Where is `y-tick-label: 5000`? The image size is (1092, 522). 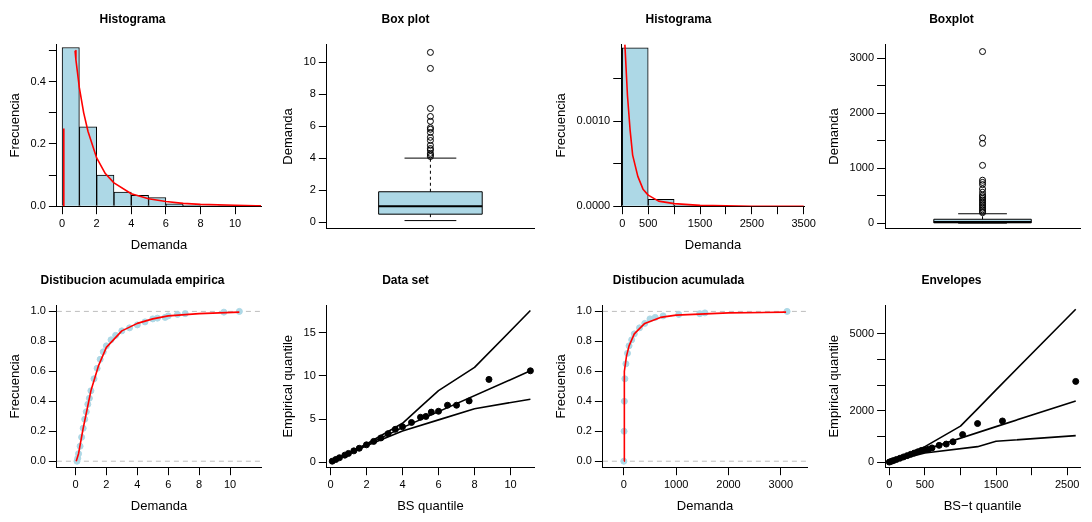
y-tick-label: 5000 is located at coordinates (862, 332).